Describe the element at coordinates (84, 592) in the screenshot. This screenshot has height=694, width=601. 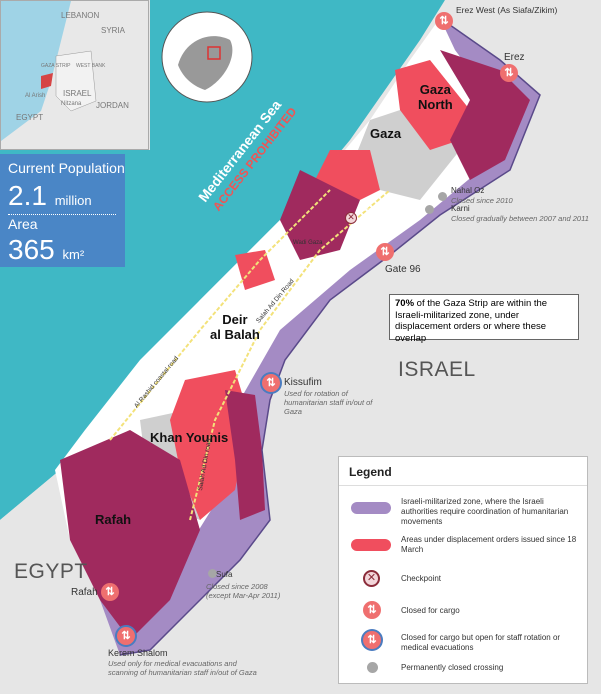
I see `rafah-crossing-label: Rafah` at that location.